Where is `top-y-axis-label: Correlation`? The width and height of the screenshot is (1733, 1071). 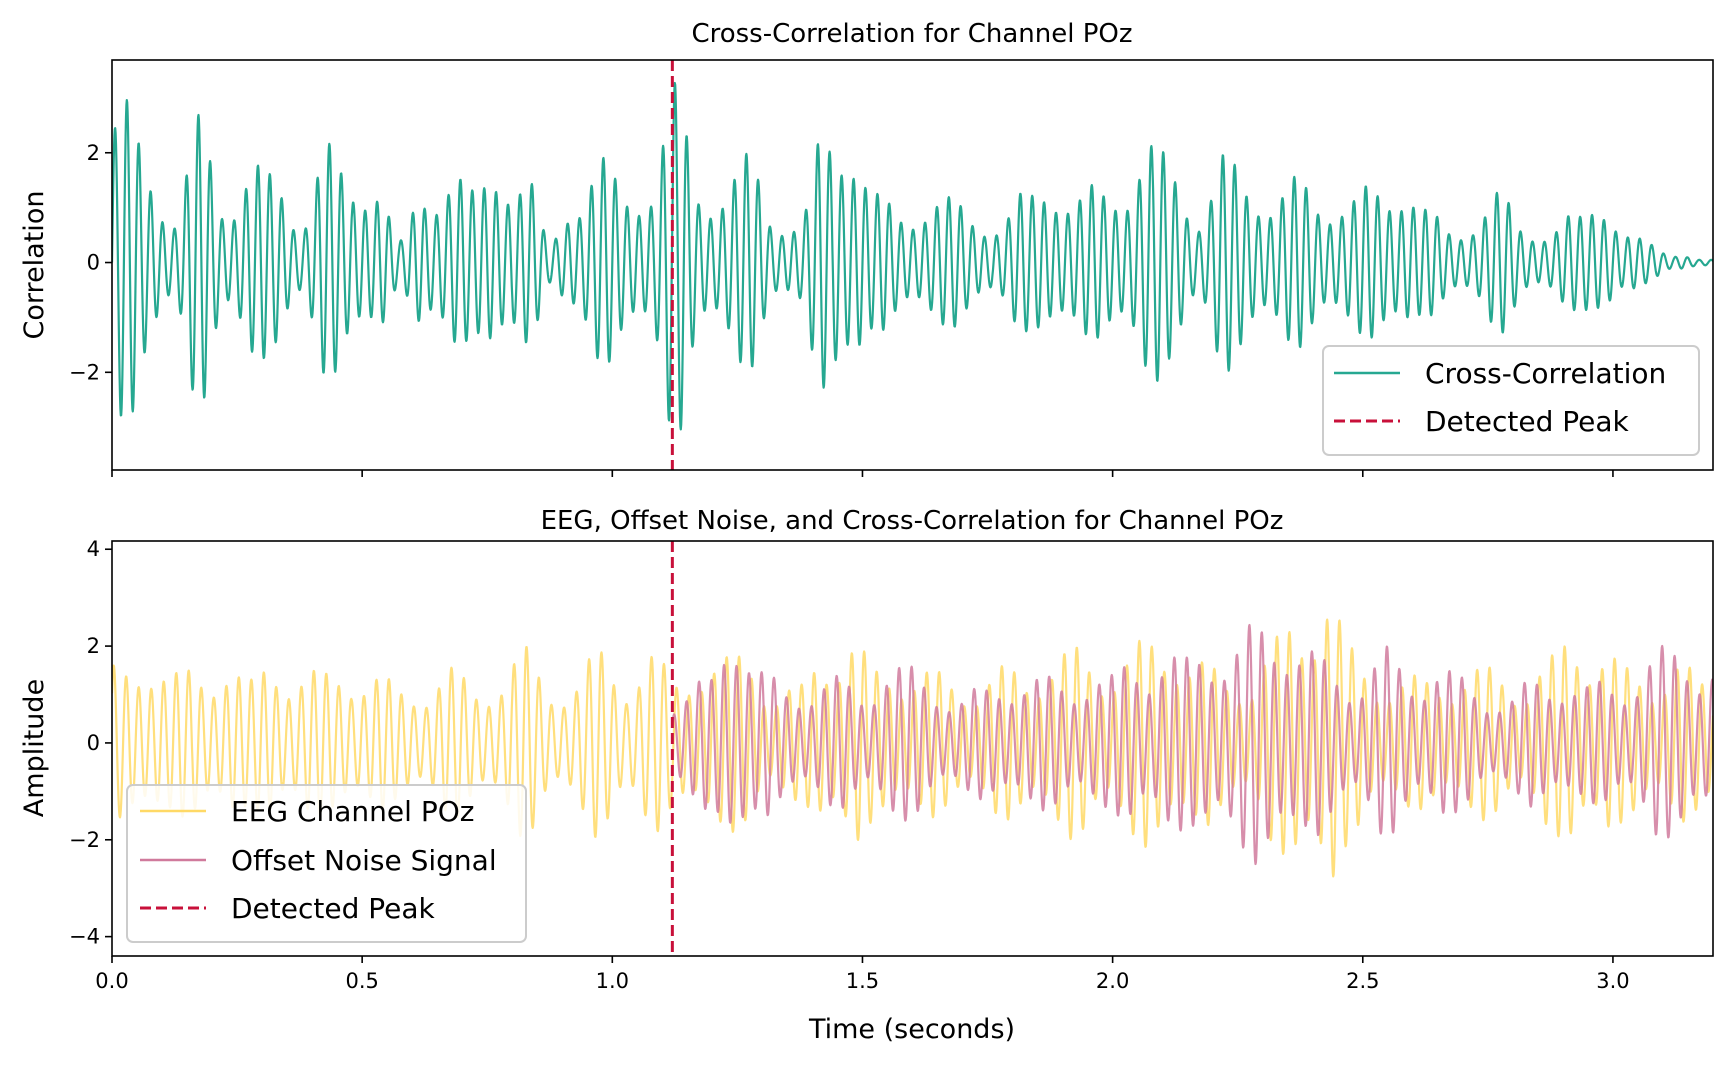 top-y-axis-label: Correlation is located at coordinates (34, 265).